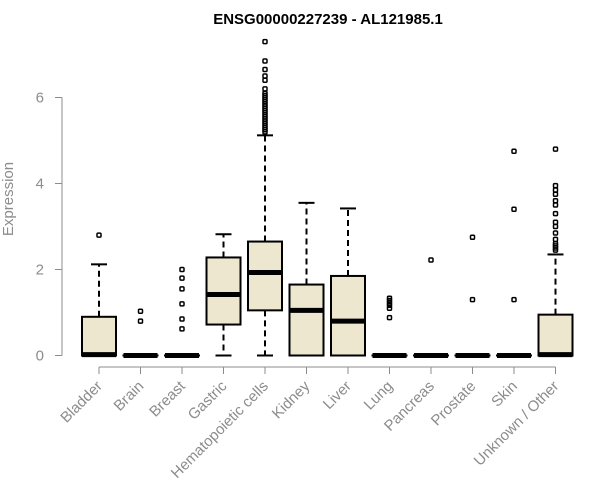 The image size is (600, 500). Describe the element at coordinates (167, 398) in the screenshot. I see `x-tick-label: Breast` at that location.